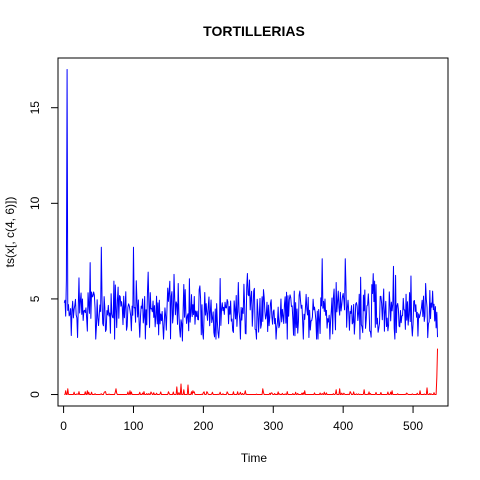  Describe the element at coordinates (254, 31) in the screenshot. I see `chart-title: TORTILLERIAS` at that location.